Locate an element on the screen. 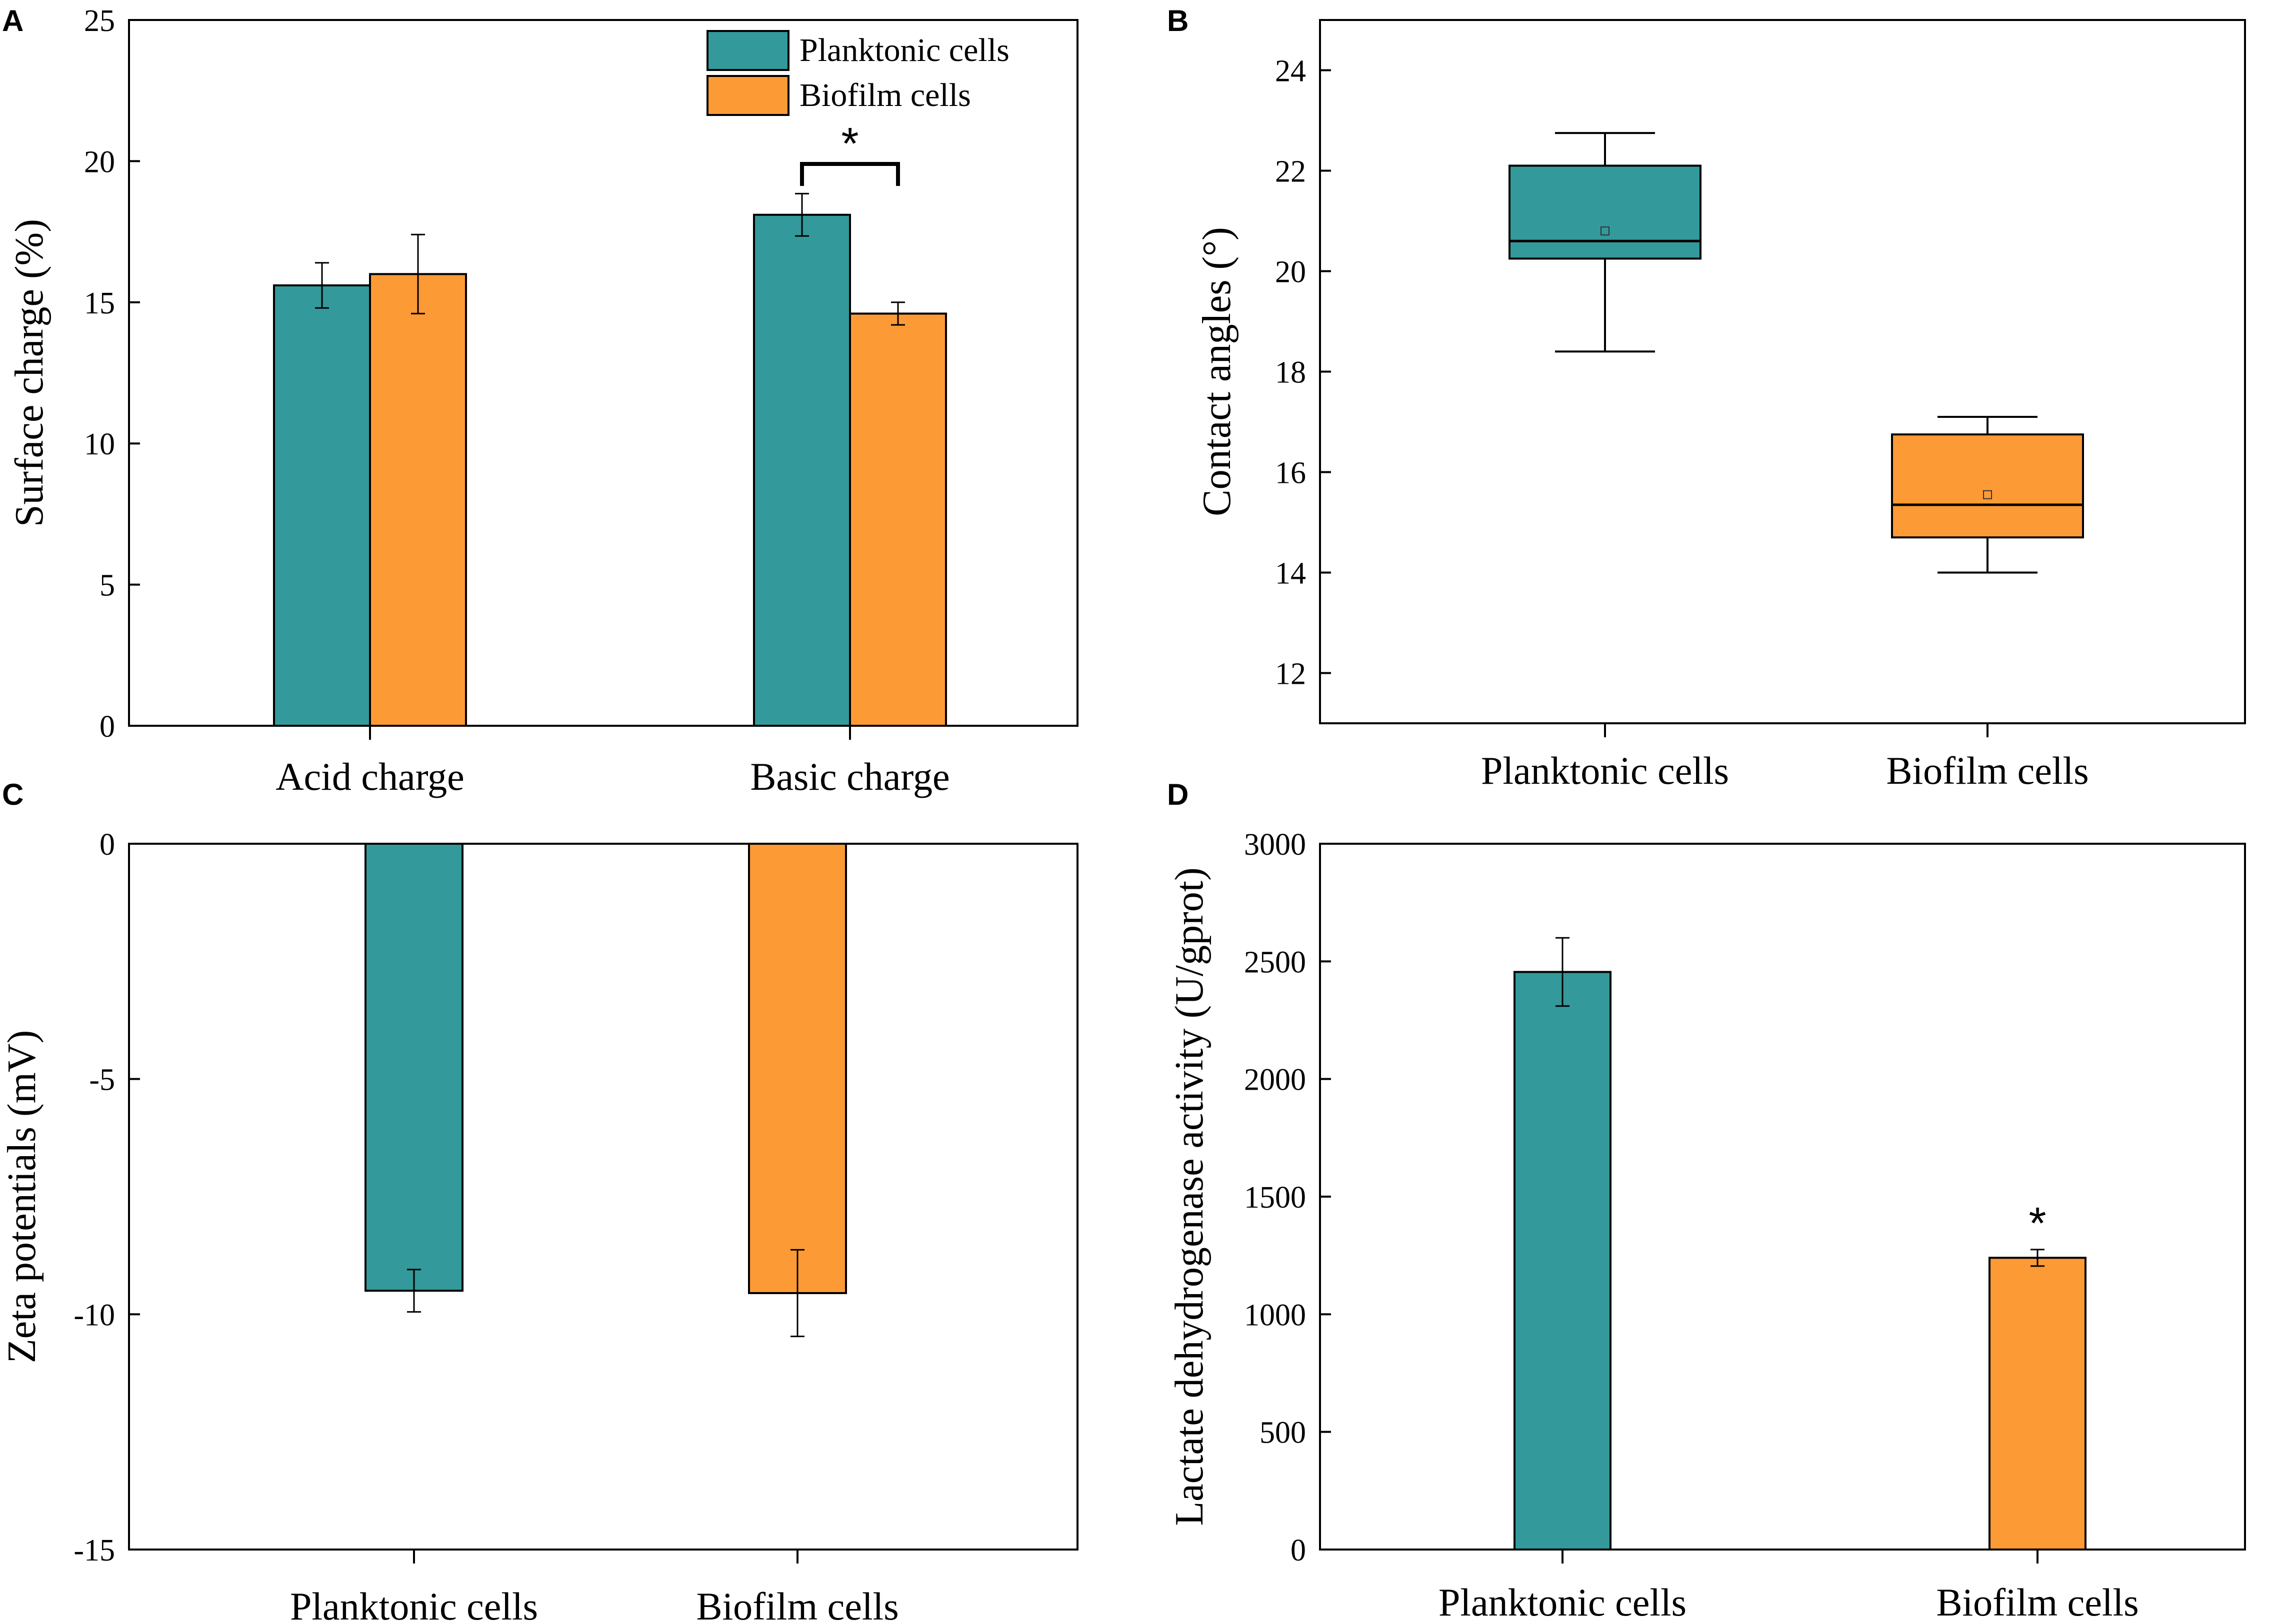 The height and width of the screenshot is (1624, 2281). y-tick-label: -10 is located at coordinates (94, 1315).